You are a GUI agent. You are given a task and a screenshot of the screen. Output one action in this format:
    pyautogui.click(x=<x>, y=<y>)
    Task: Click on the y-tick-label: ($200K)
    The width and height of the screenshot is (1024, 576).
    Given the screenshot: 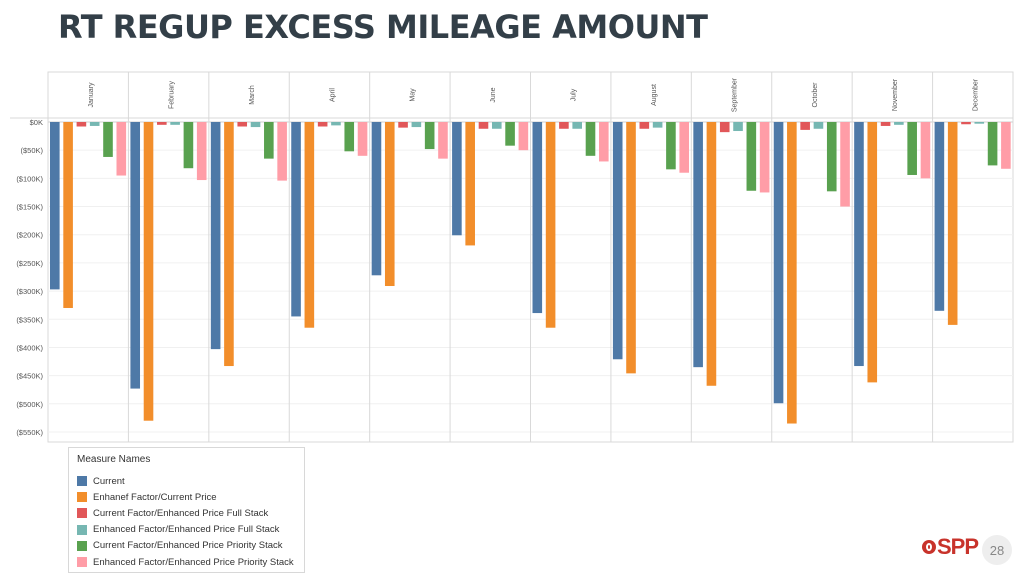 What is the action you would take?
    pyautogui.click(x=29, y=235)
    